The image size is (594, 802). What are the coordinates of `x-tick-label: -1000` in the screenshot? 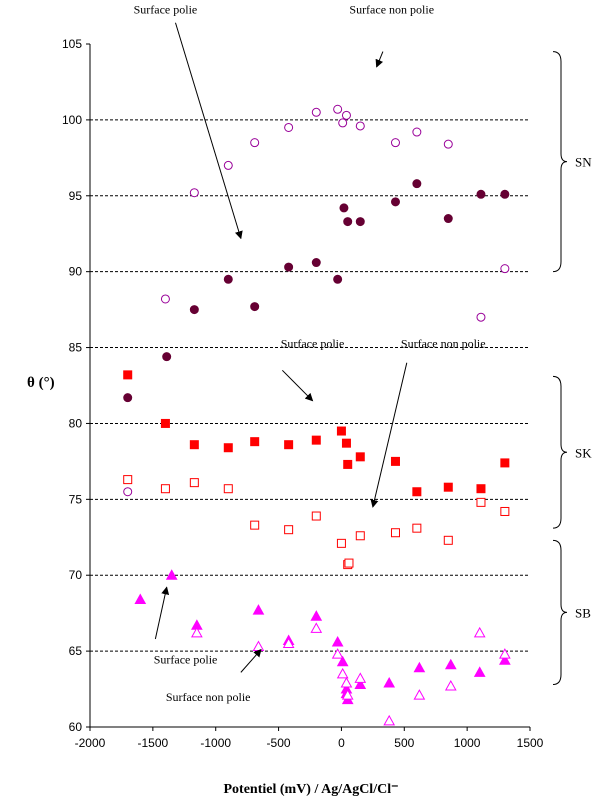 It's located at (215, 743).